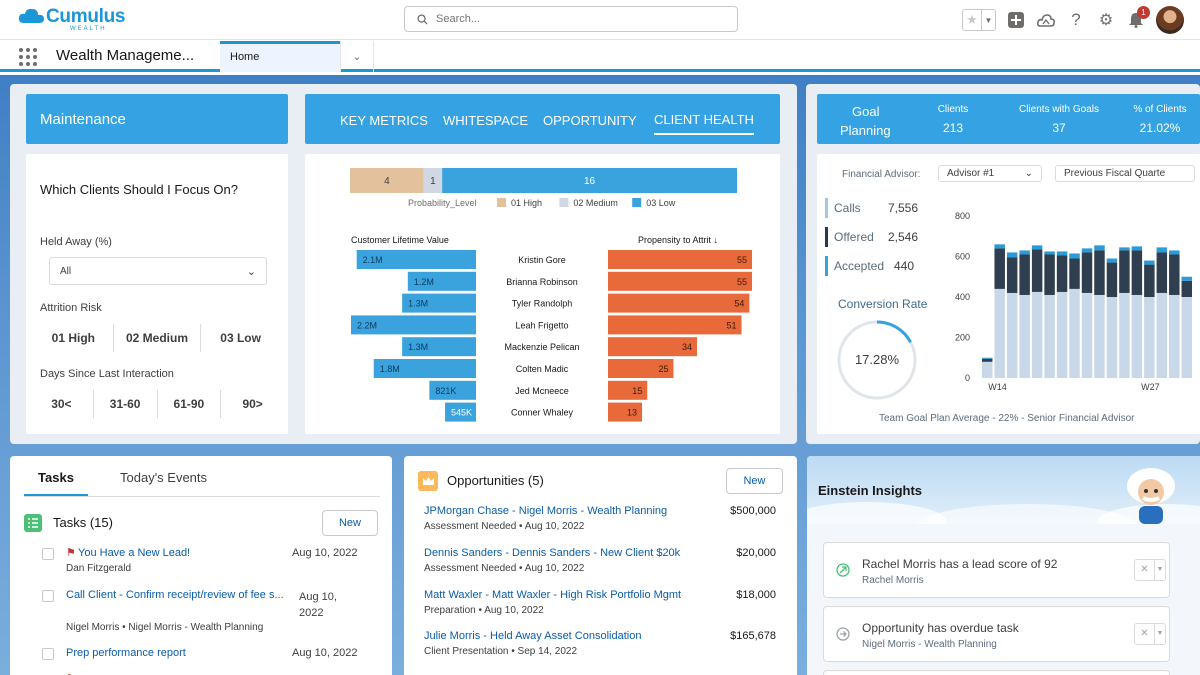 This screenshot has width=1200, height=675. I want to click on attrition-option-high: 01 High, so click(74, 338).